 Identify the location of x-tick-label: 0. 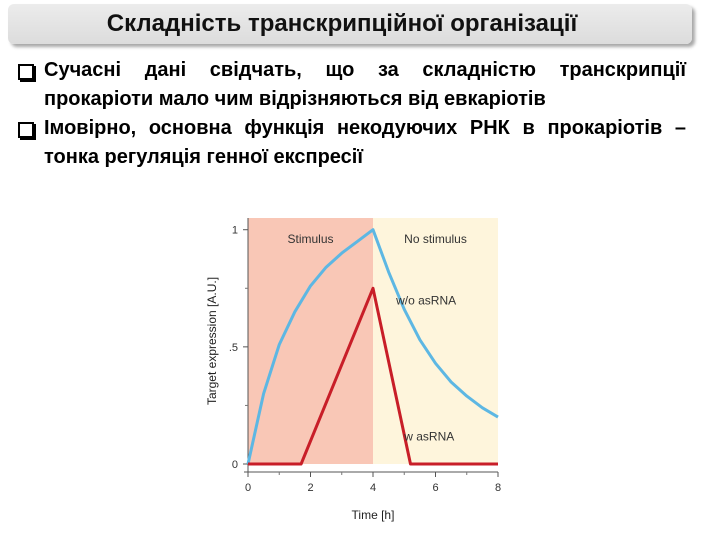
(248, 488).